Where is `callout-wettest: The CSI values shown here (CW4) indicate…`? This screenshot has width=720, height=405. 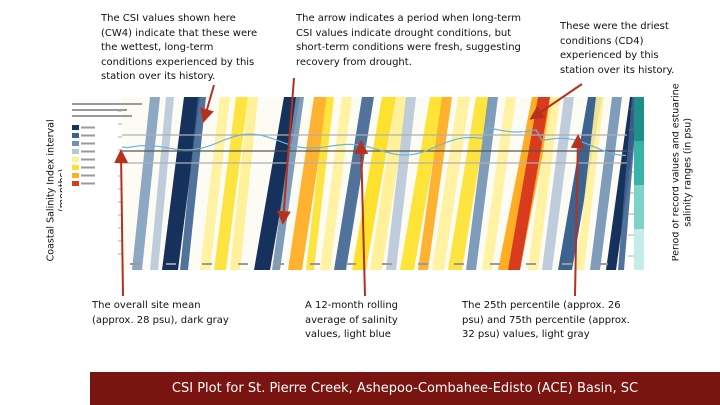 callout-wettest: The CSI values shown here (CW4) indicate… is located at coordinates (179, 47).